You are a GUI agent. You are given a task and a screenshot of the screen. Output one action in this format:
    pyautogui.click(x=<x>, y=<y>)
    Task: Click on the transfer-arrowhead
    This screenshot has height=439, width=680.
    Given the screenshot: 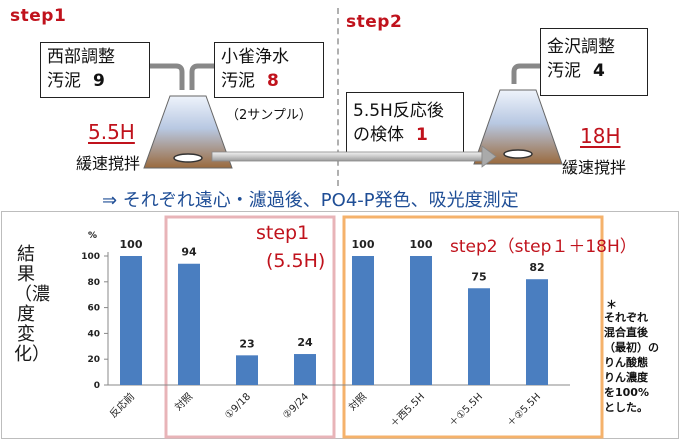 What is the action you would take?
    pyautogui.click(x=489, y=156)
    